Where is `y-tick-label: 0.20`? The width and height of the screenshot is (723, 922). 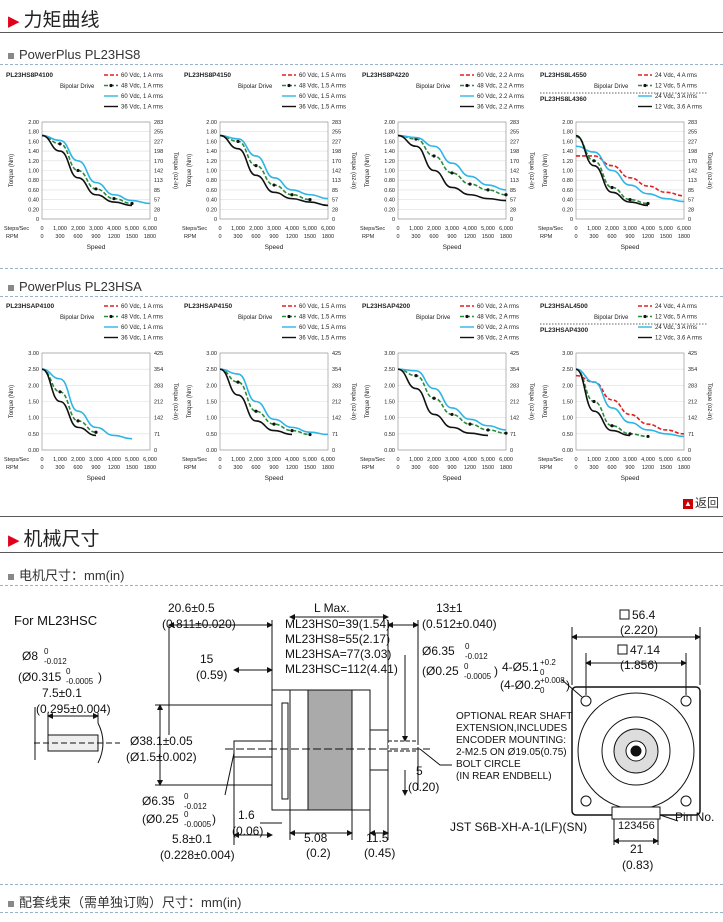 y-tick-label: 0.20 is located at coordinates (567, 210).